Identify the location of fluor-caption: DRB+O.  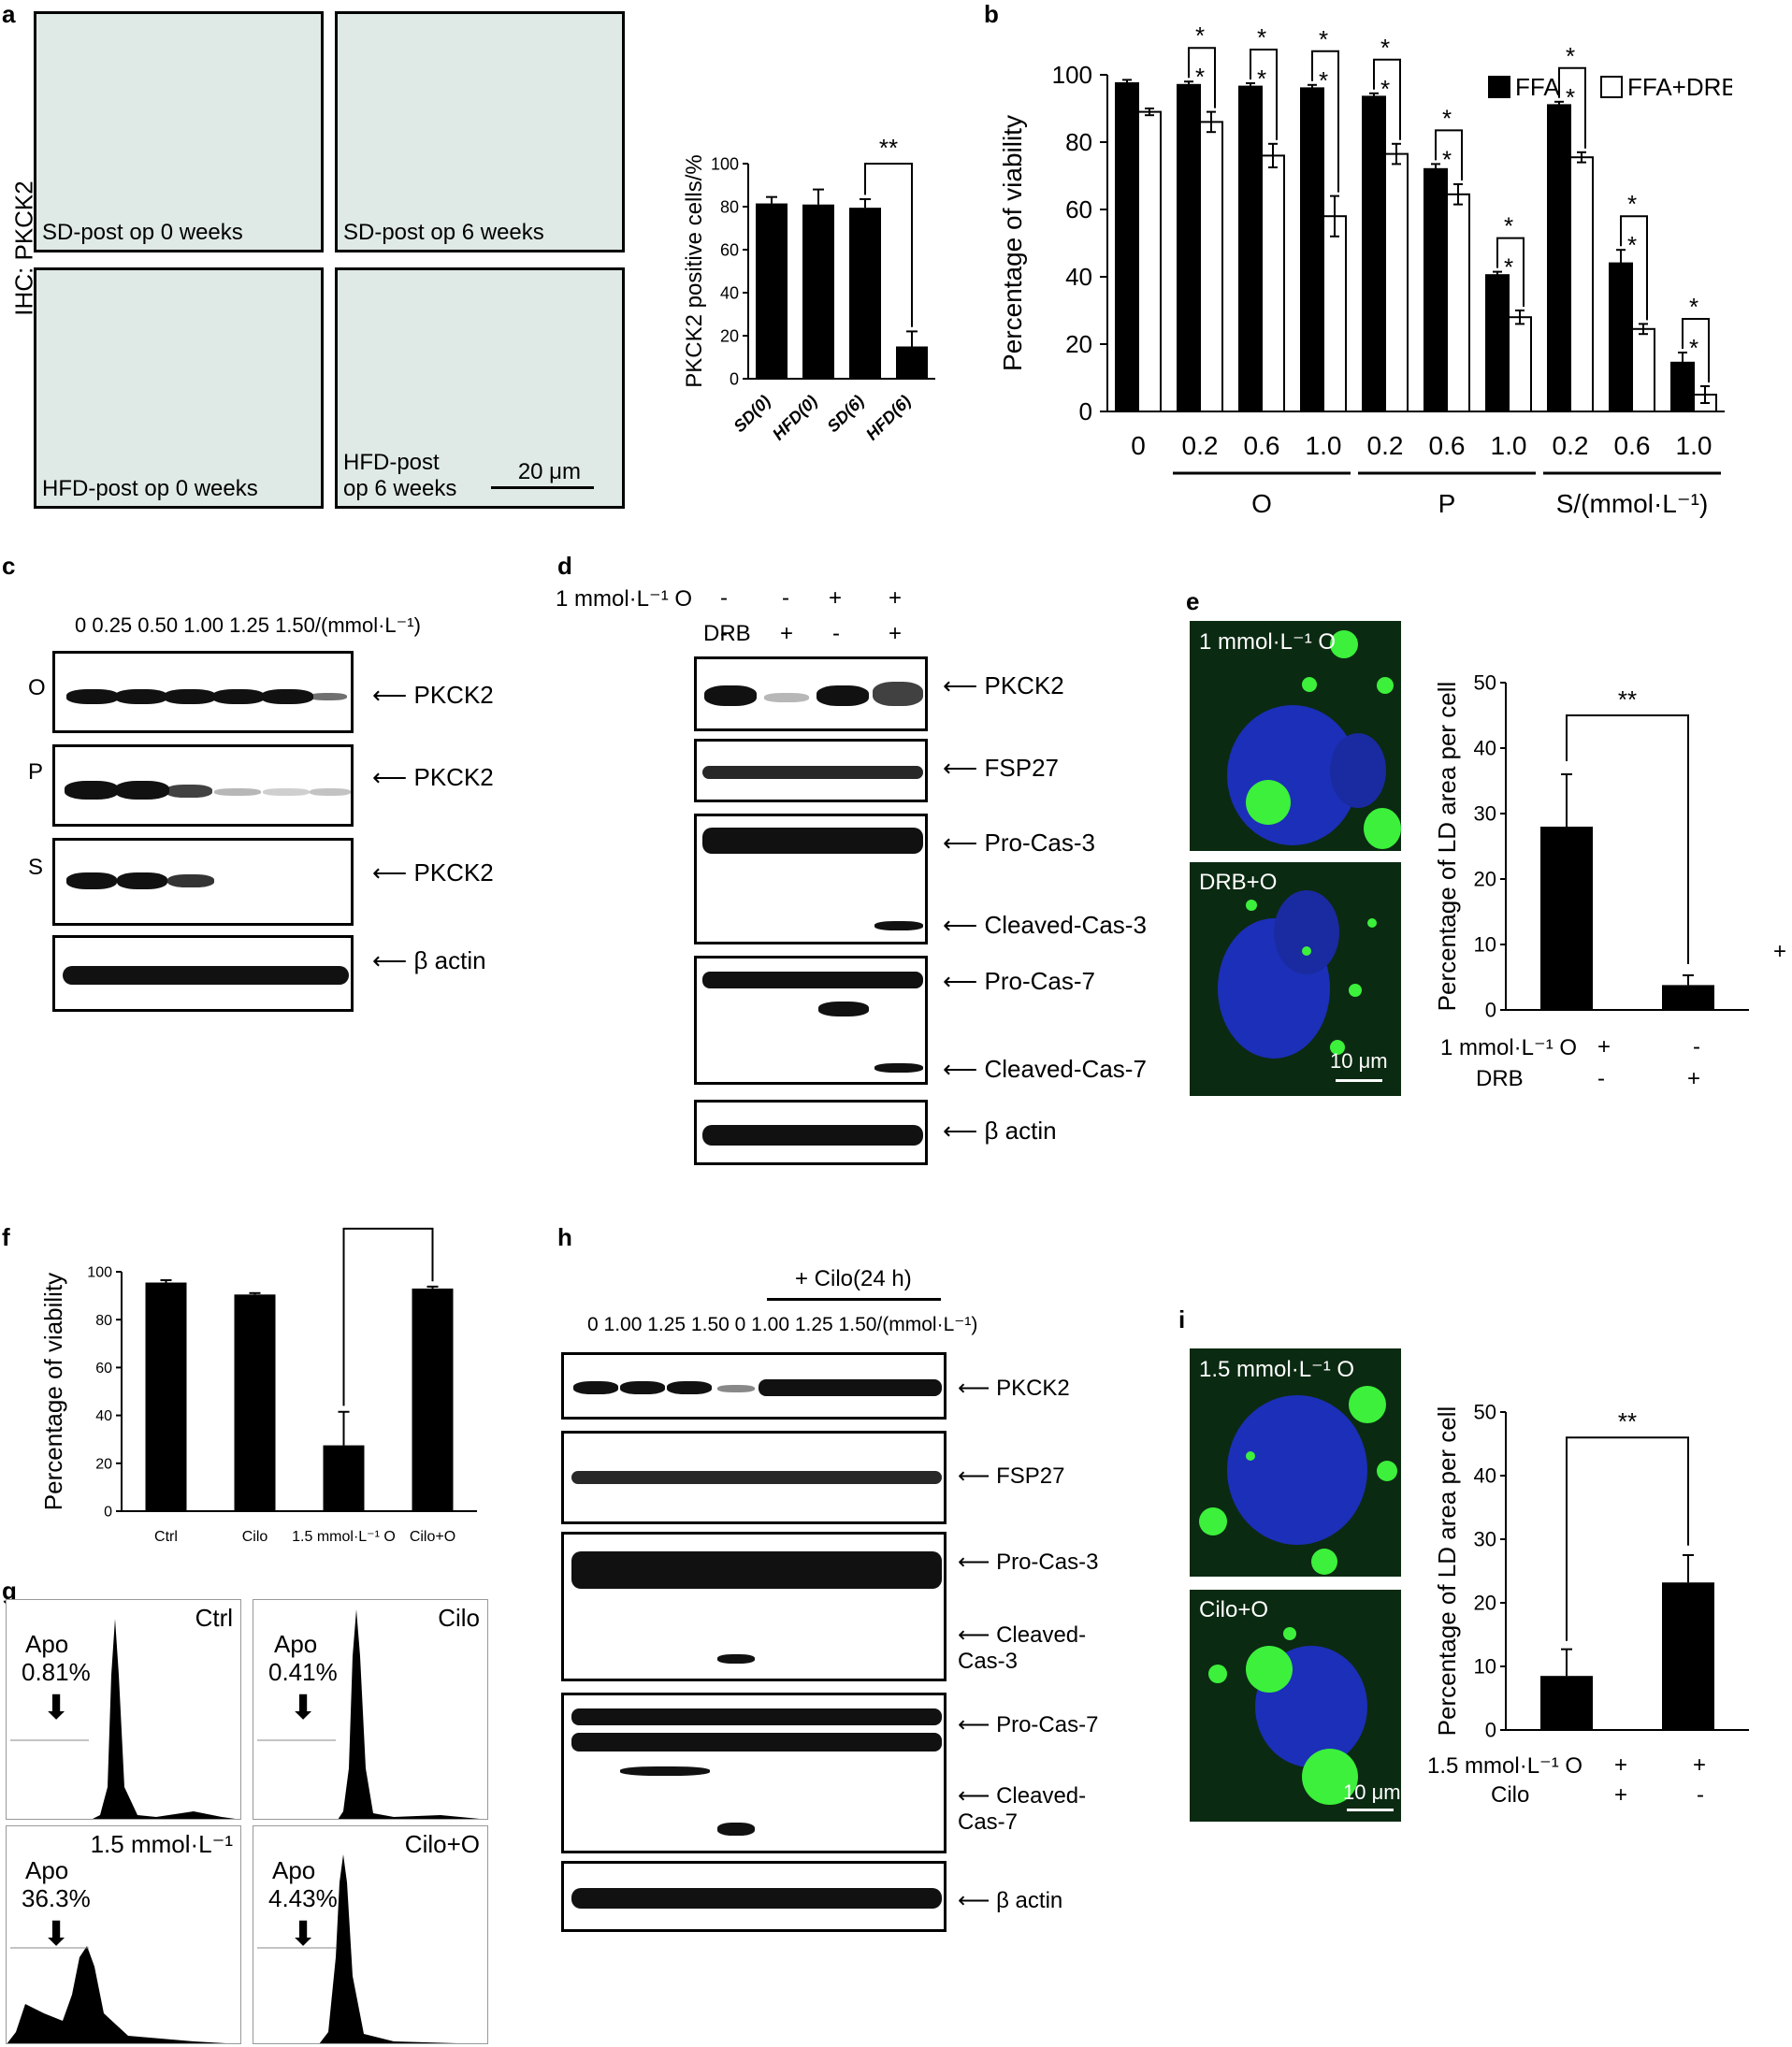
(1238, 883).